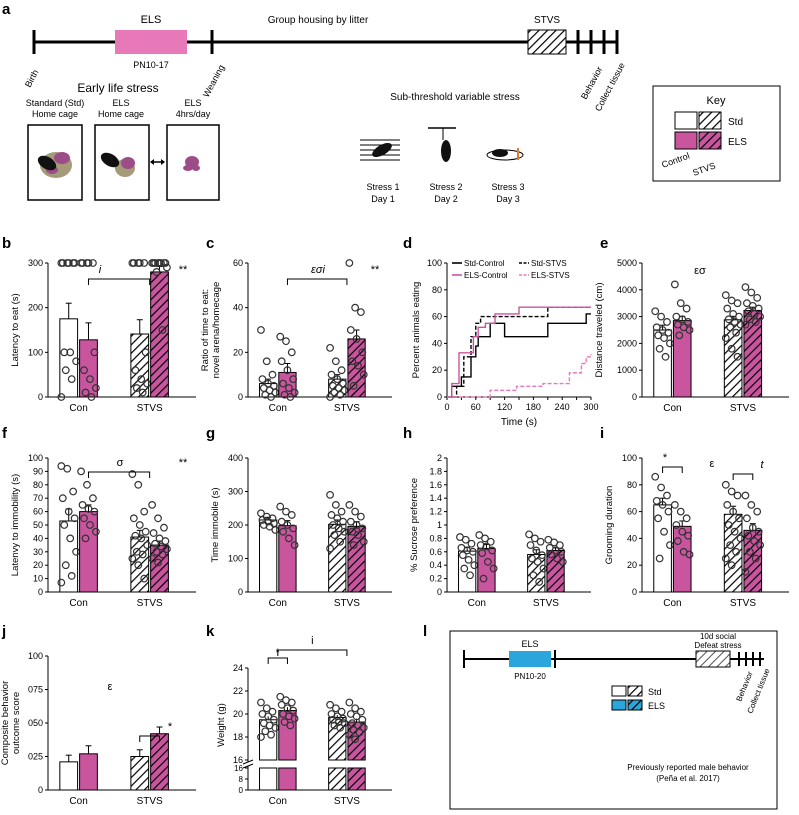  Describe the element at coordinates (35, 757) in the screenshot. I see `ytick-label-j: 025` at that location.